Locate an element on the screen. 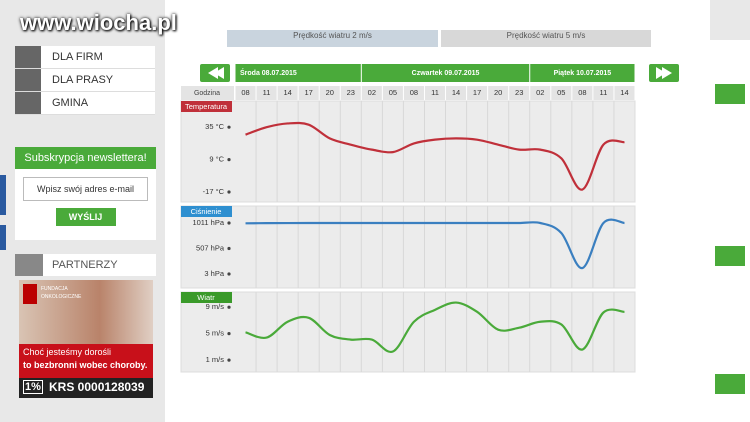  menu-label: DLA FIRM is located at coordinates (77, 57).